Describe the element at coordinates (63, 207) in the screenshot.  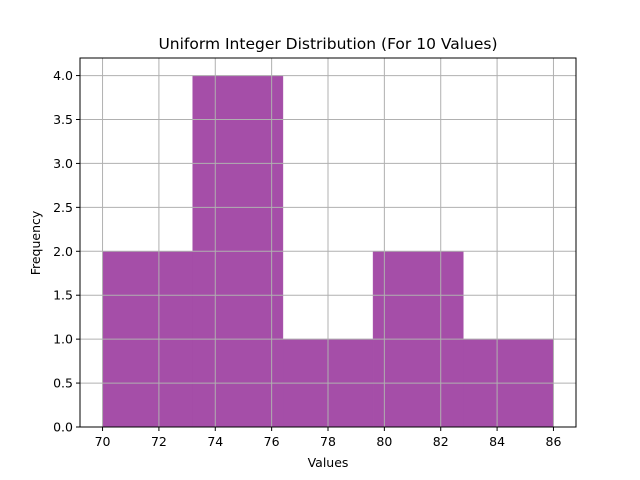
I see `y-tick-label-5: 2.5` at that location.